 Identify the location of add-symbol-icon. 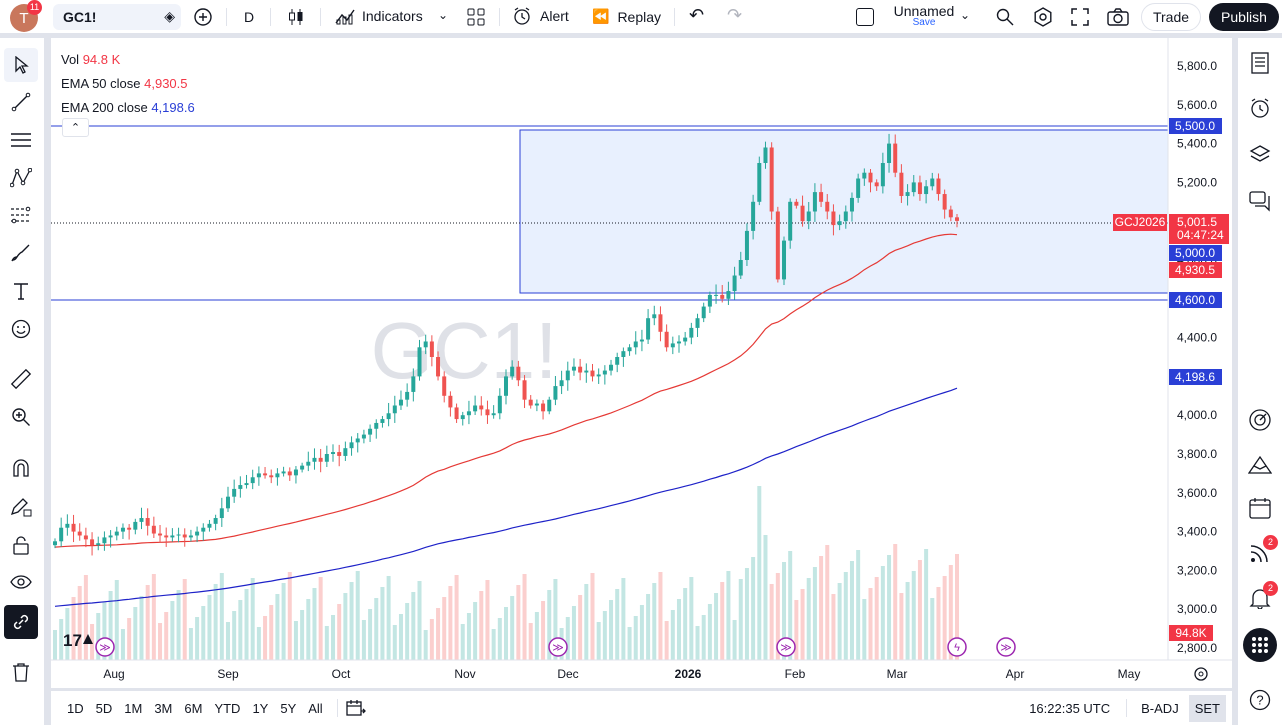
(203, 17).